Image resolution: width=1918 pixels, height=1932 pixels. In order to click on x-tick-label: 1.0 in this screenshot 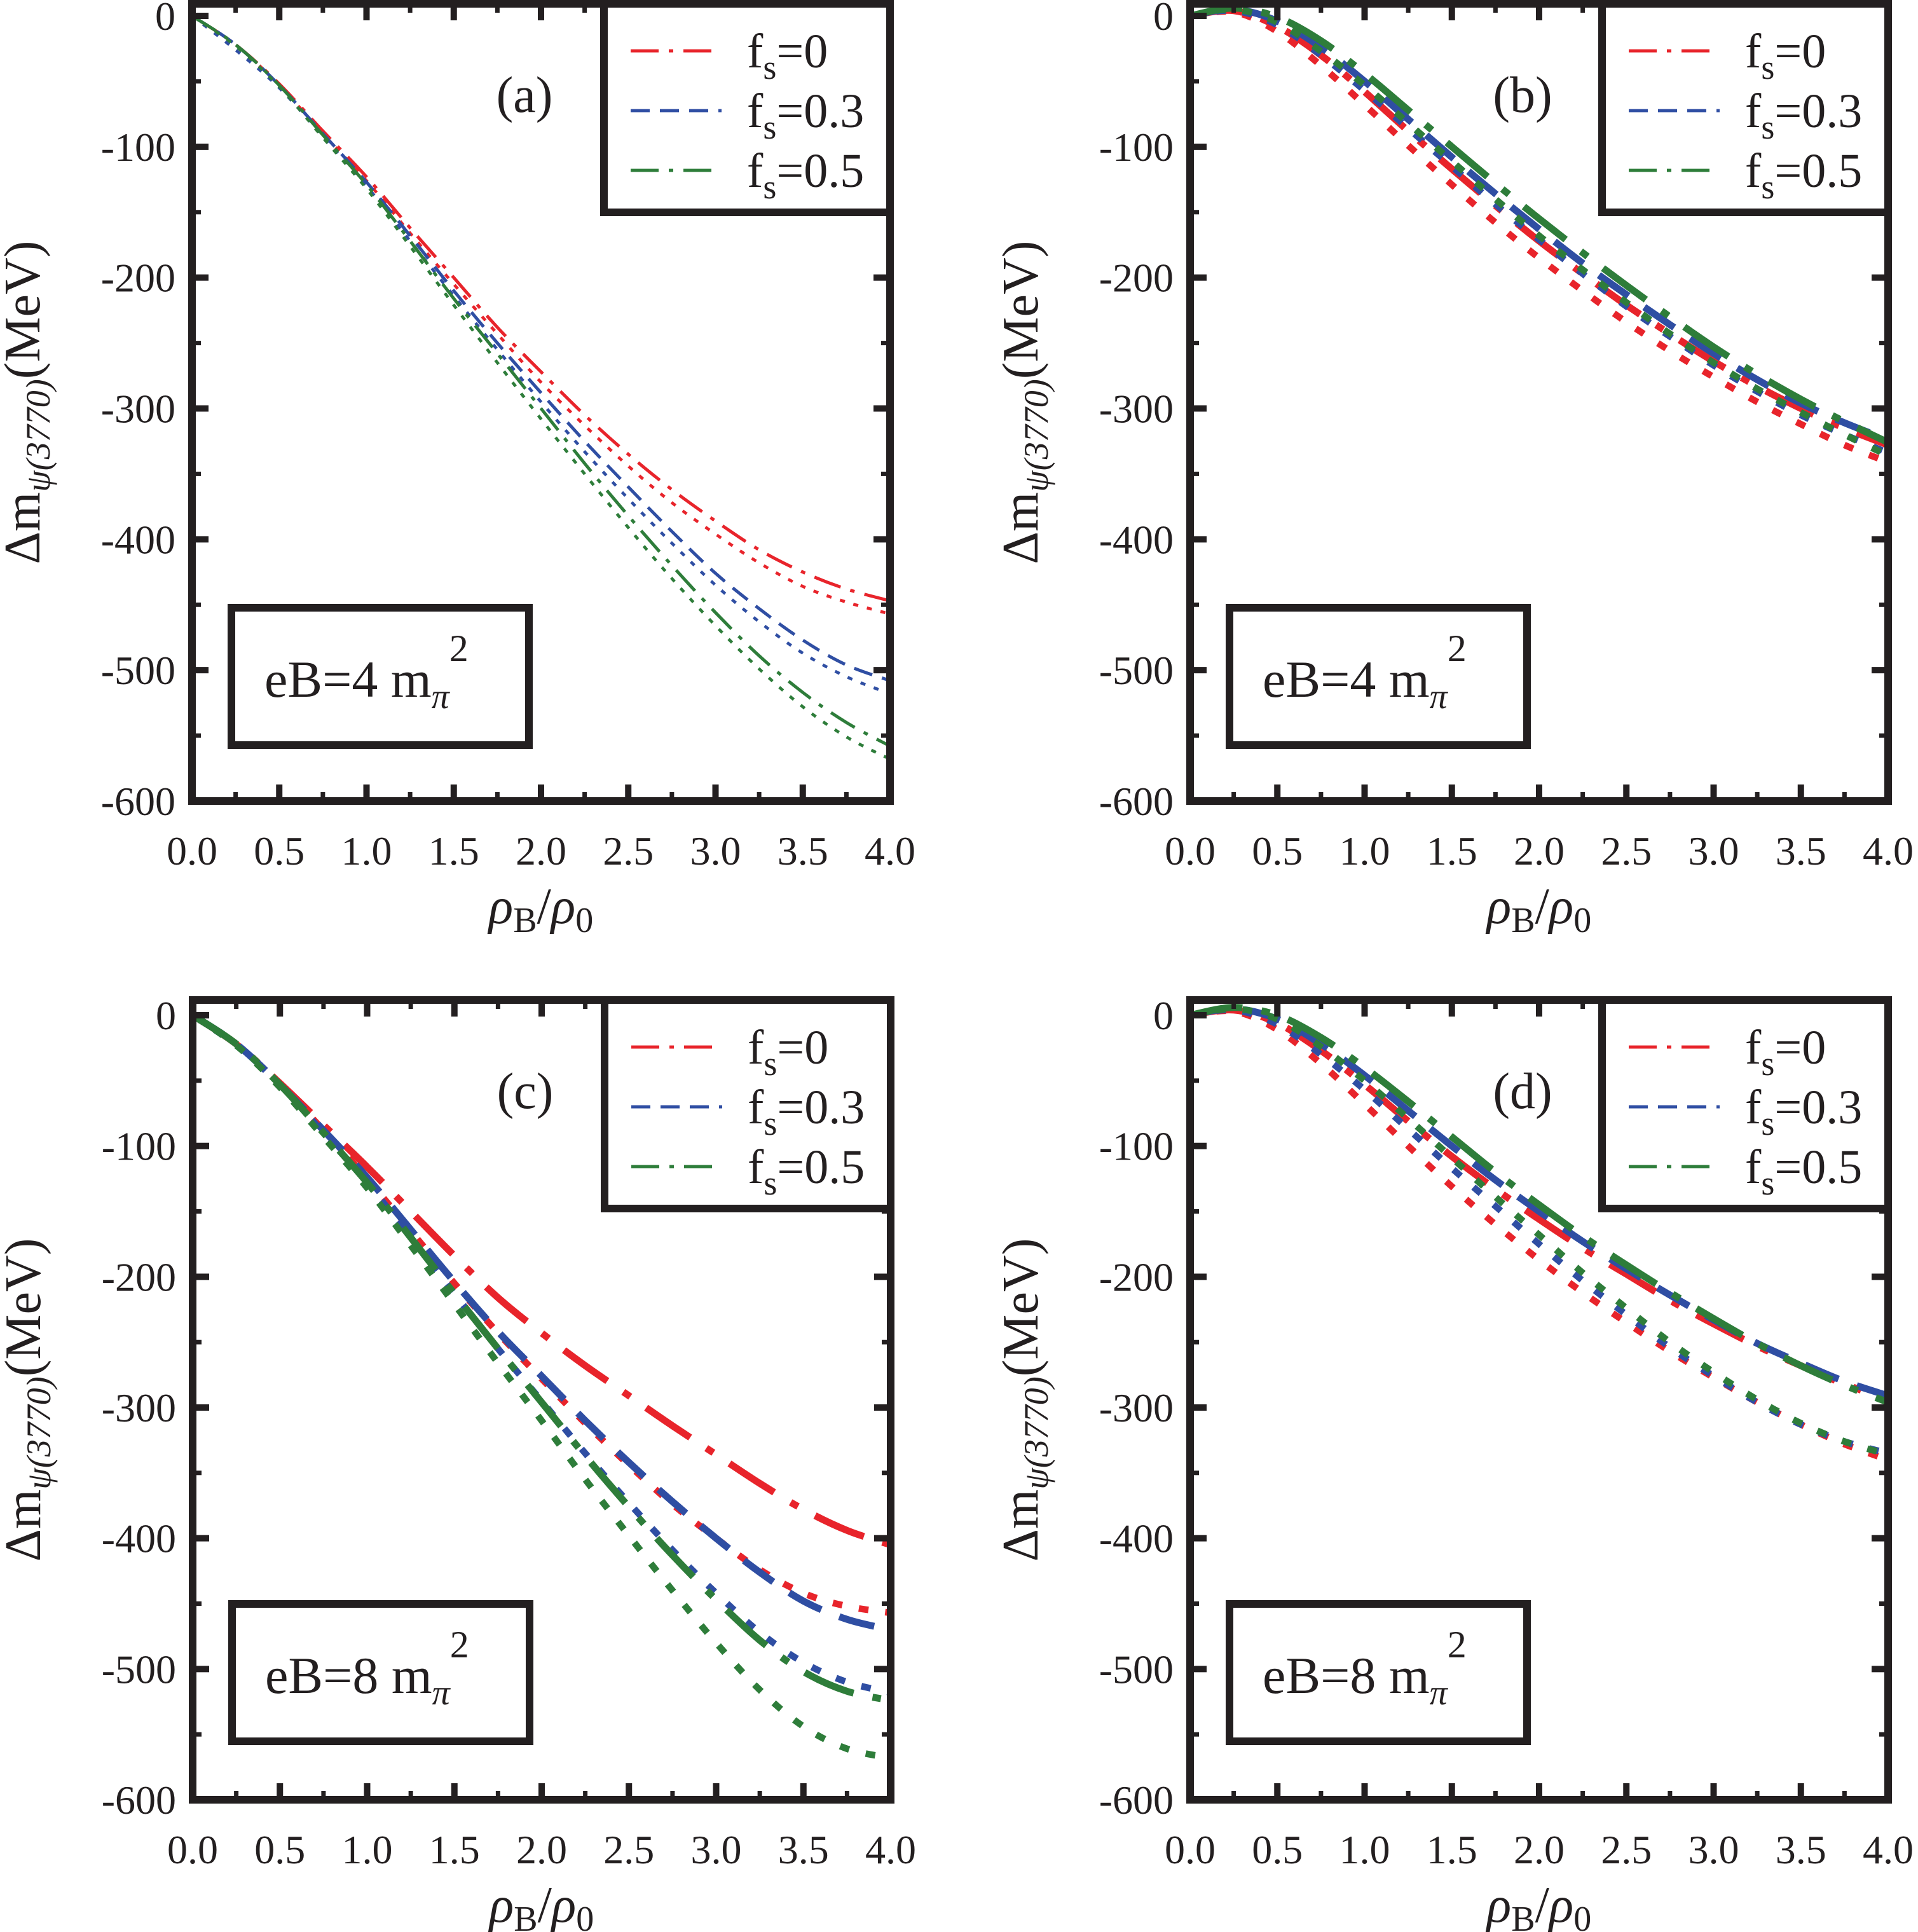, I will do `click(366, 851)`.